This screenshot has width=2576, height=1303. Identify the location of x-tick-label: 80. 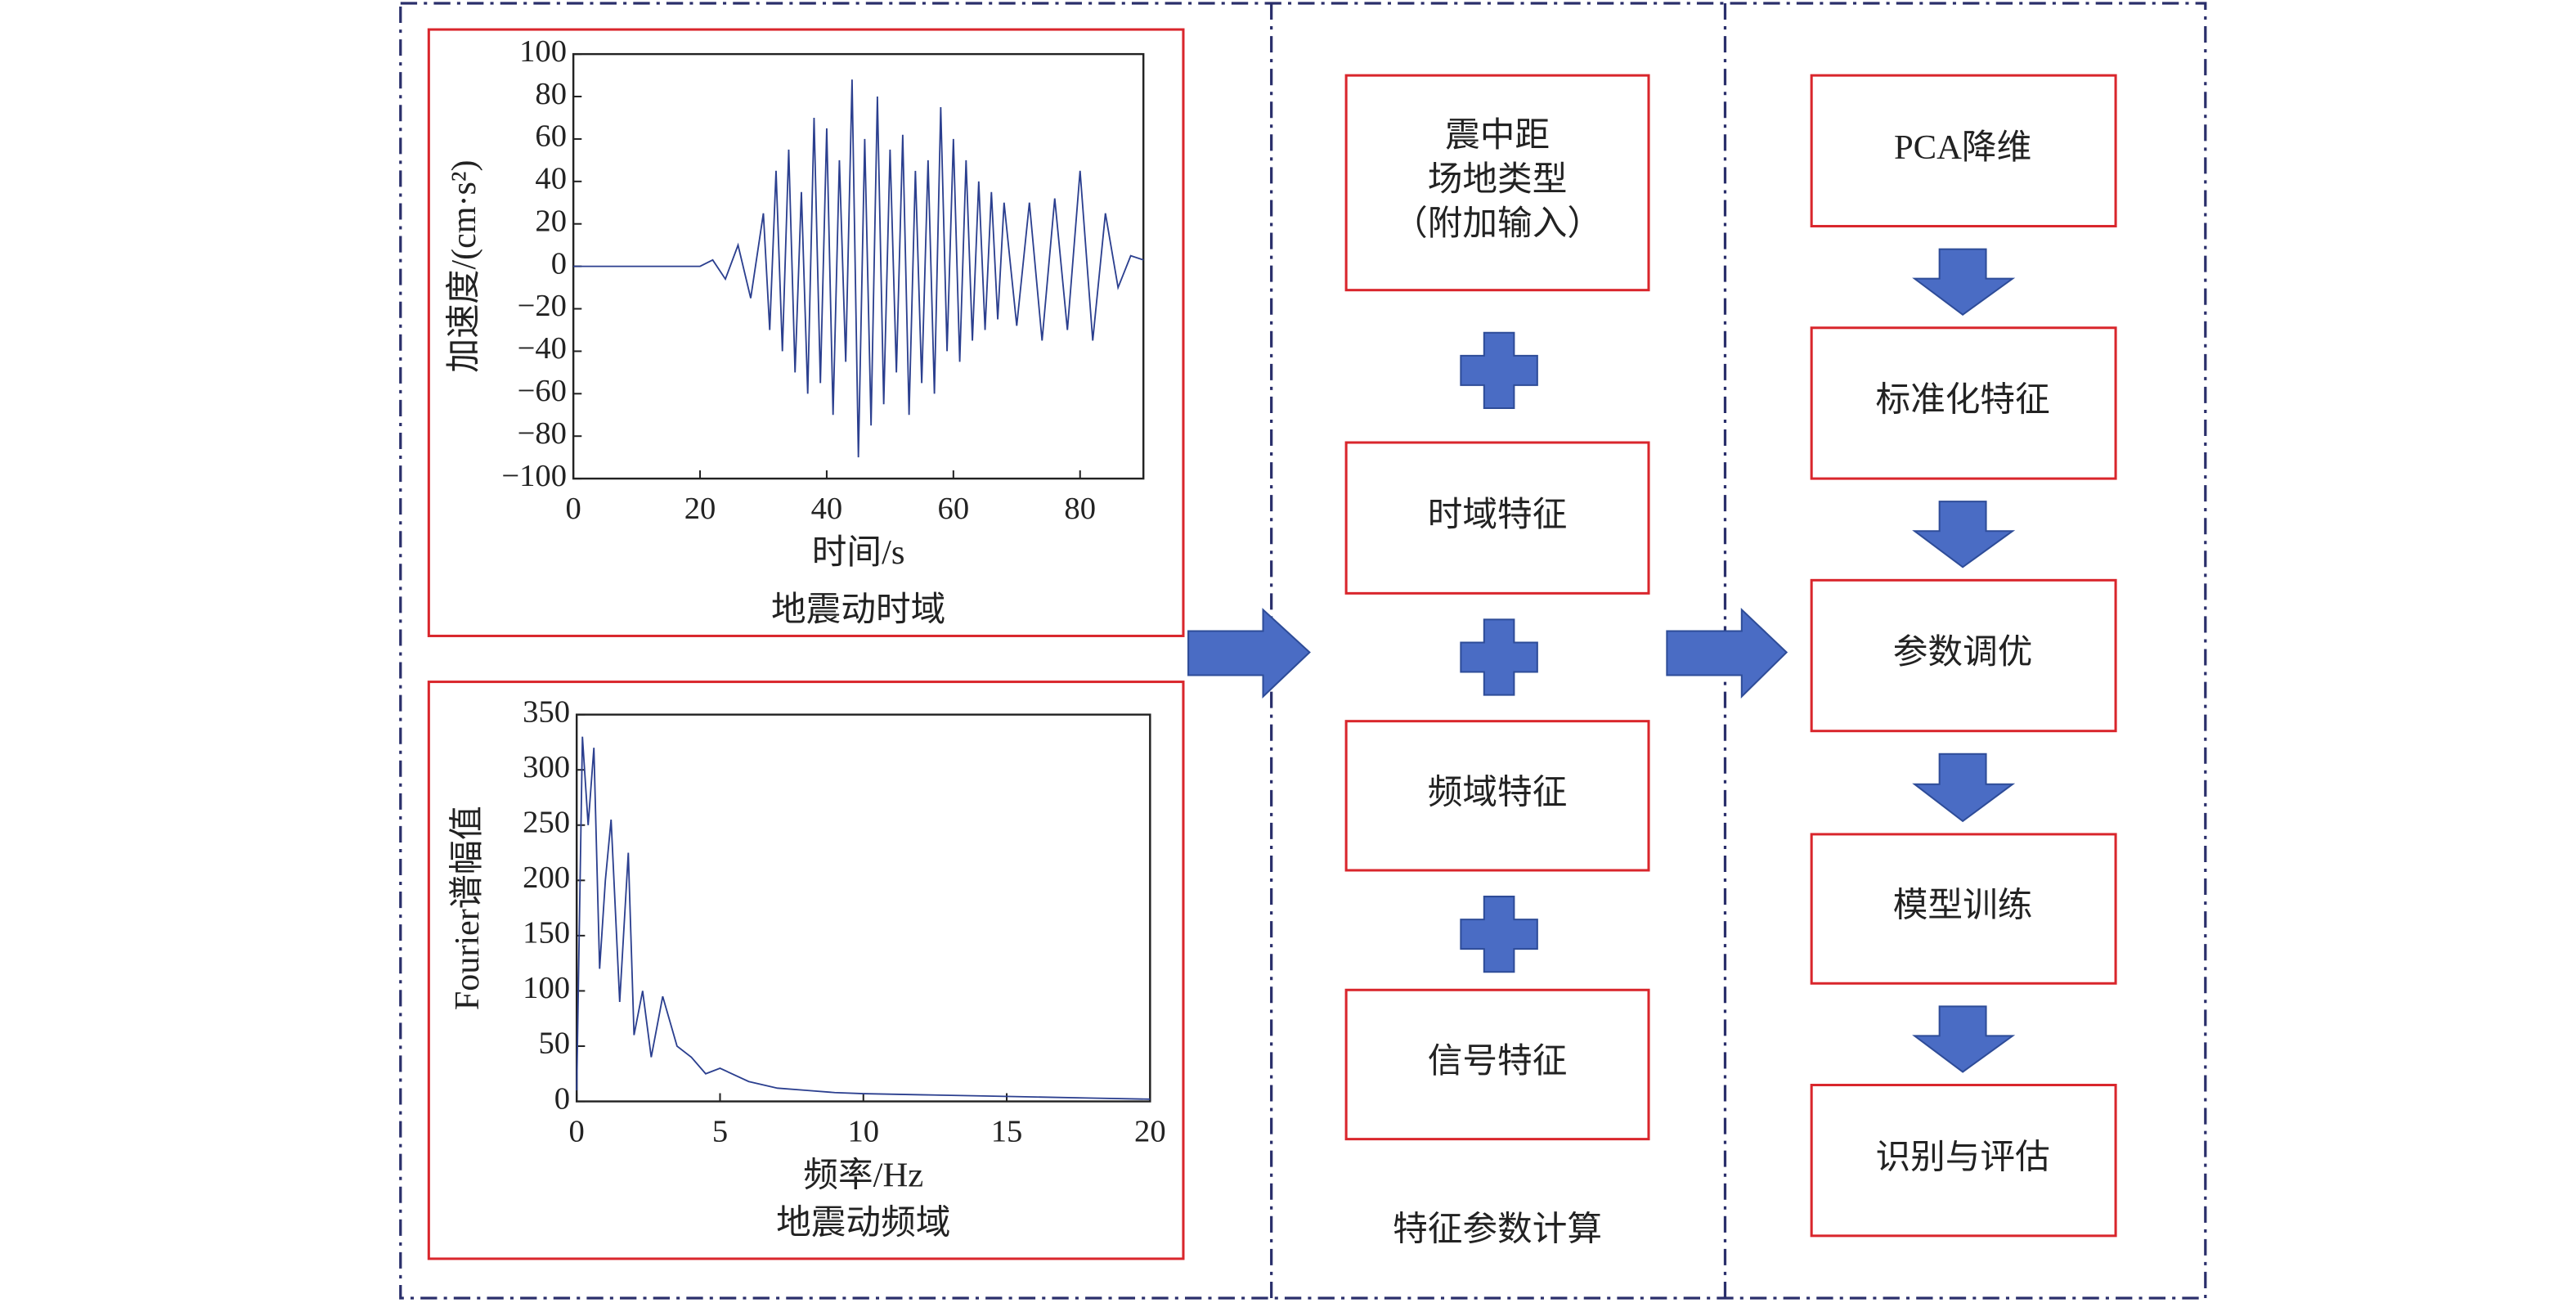
(1080, 509).